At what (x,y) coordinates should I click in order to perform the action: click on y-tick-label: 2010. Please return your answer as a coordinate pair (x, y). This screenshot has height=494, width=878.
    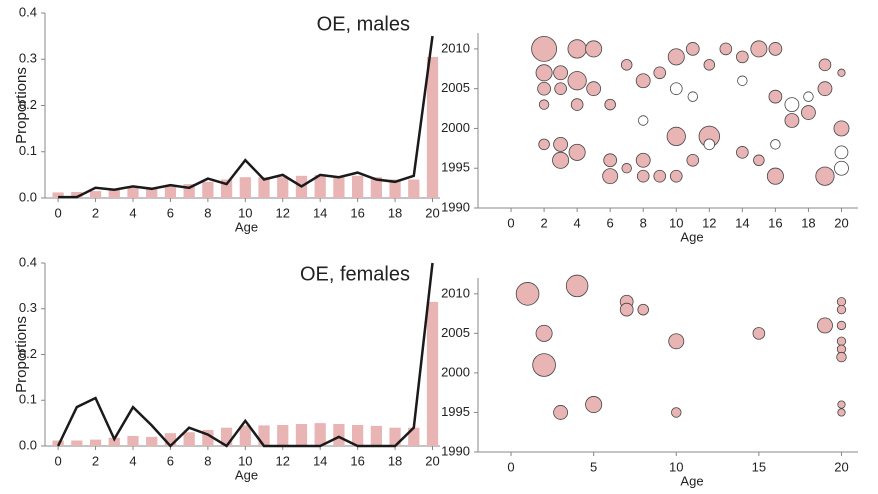
    Looking at the image, I should click on (455, 292).